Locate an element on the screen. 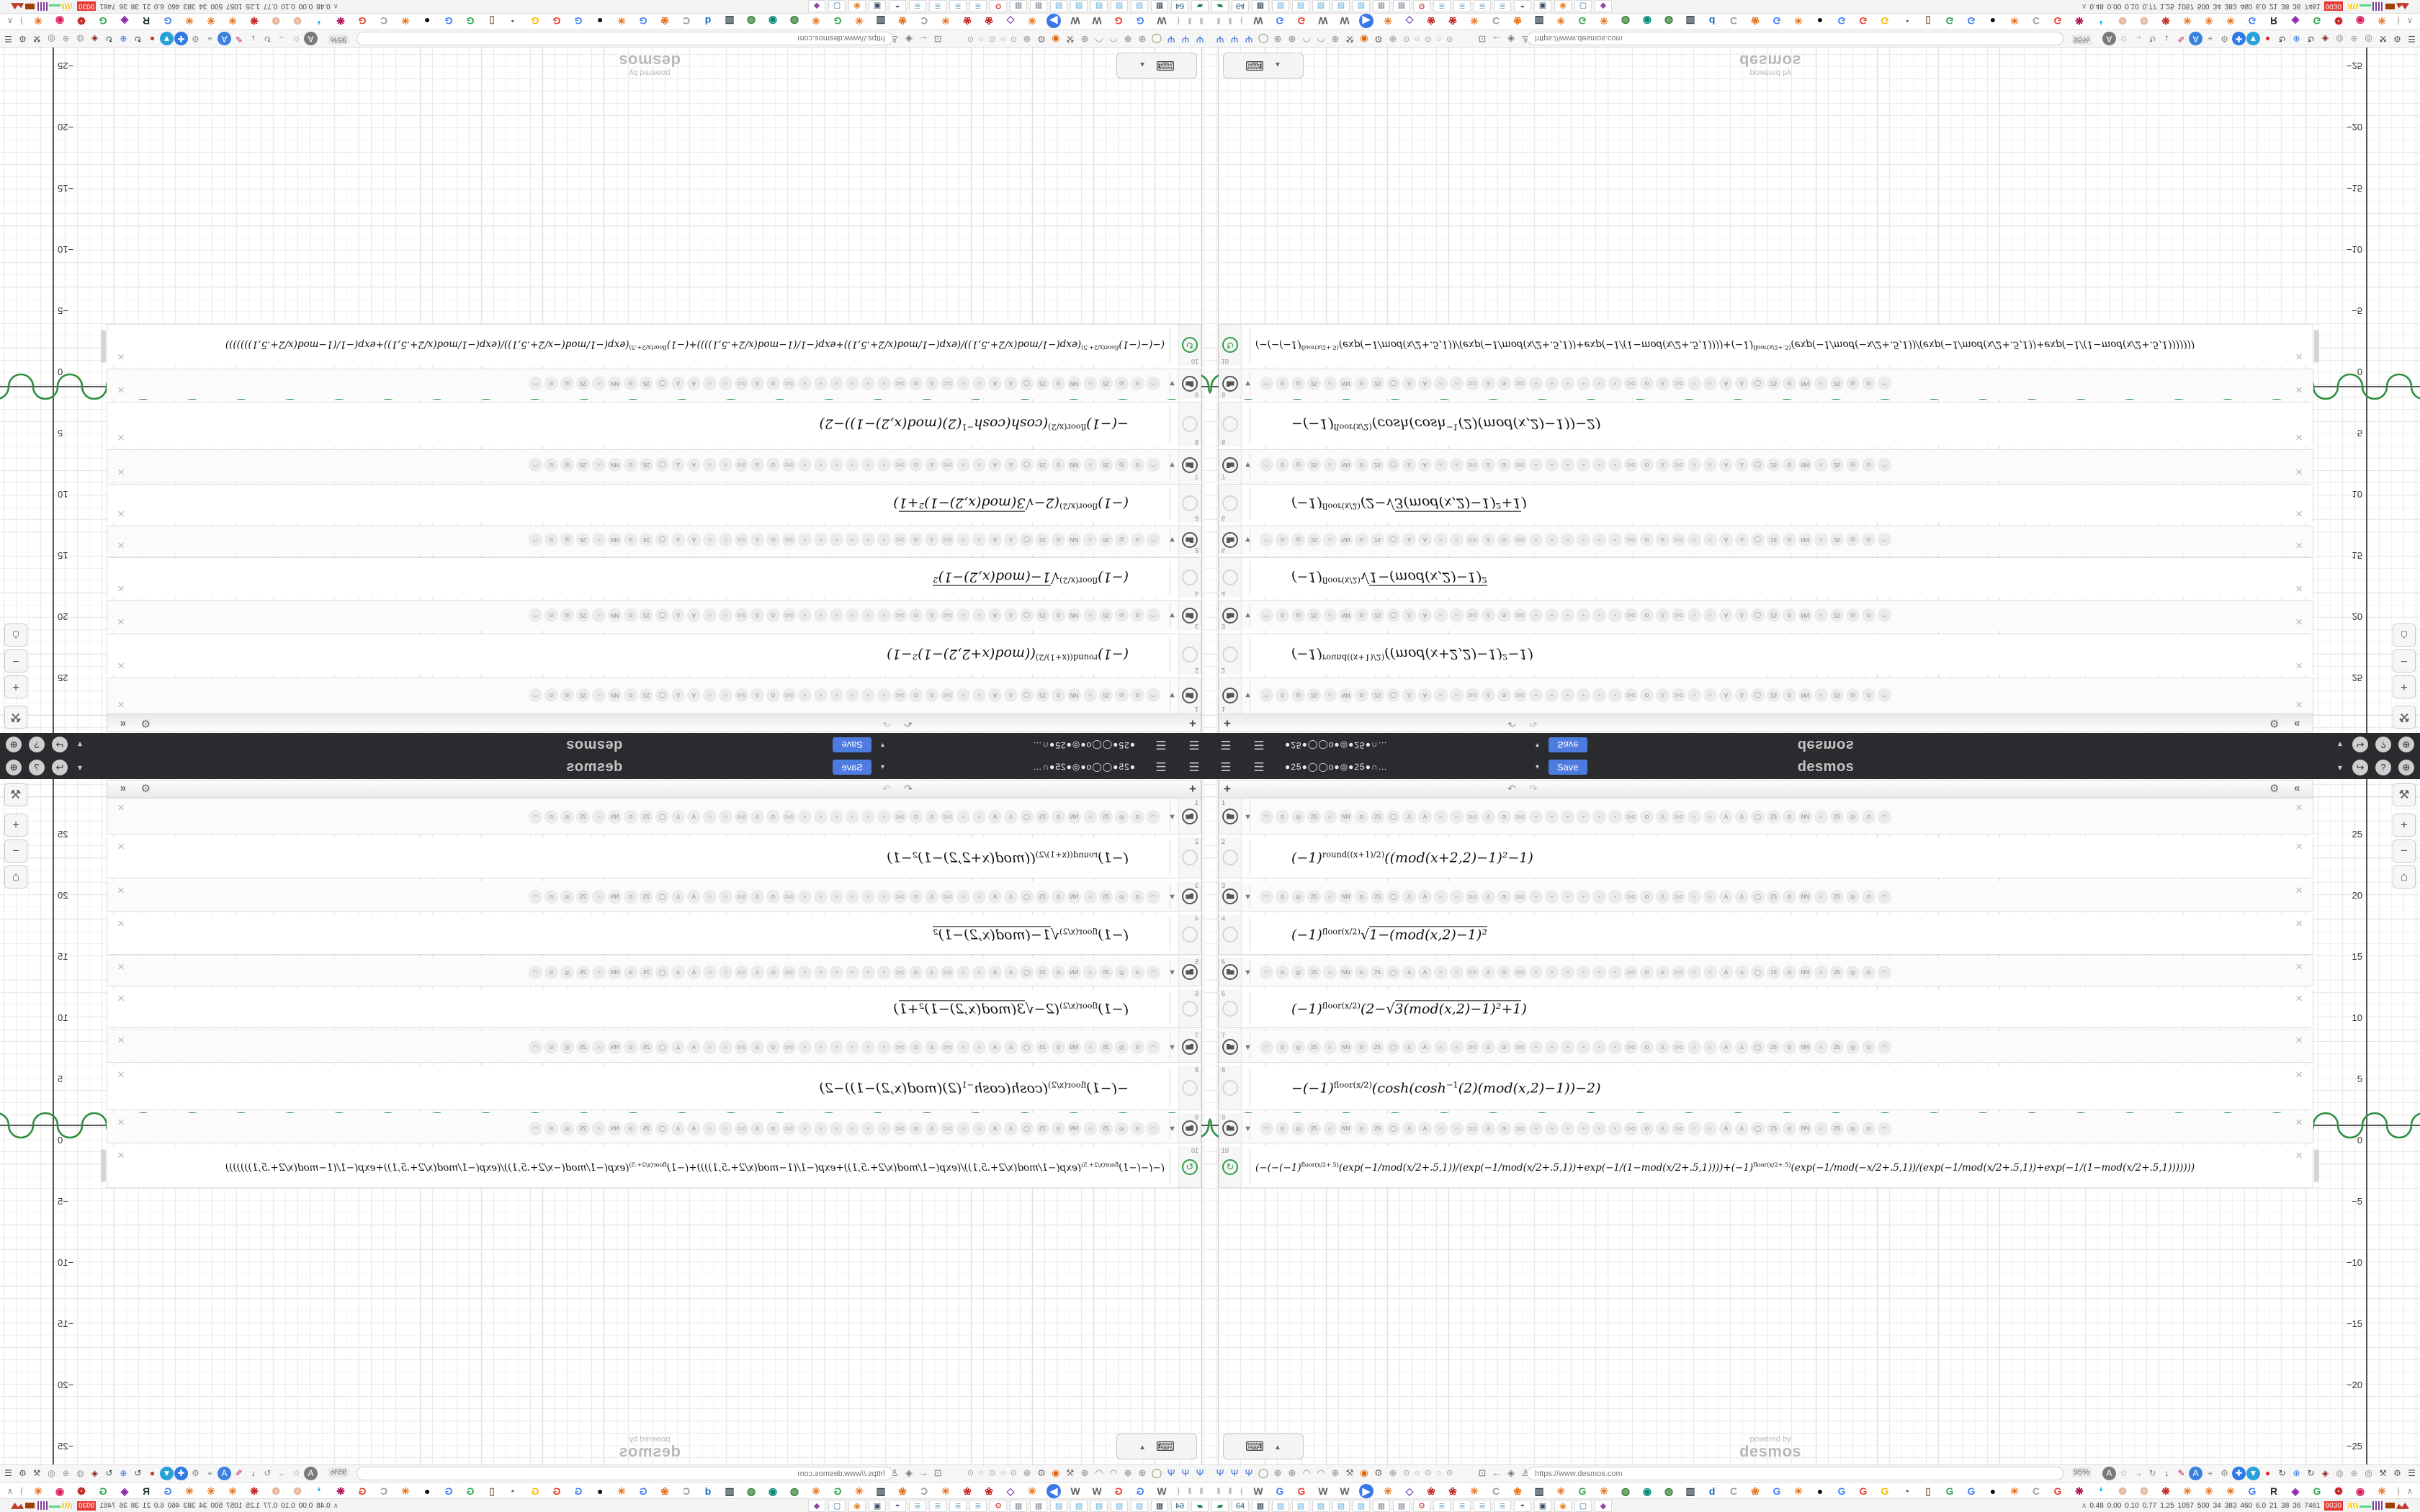 This screenshot has width=2420, height=1512. undo-button: ↶ is located at coordinates (909, 723).